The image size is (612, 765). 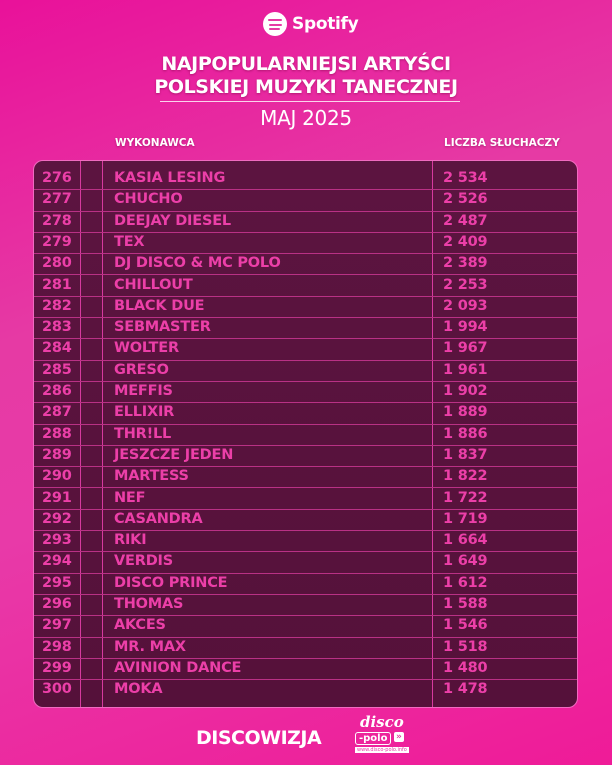 I want to click on rank-cell: 291, so click(x=57, y=497).